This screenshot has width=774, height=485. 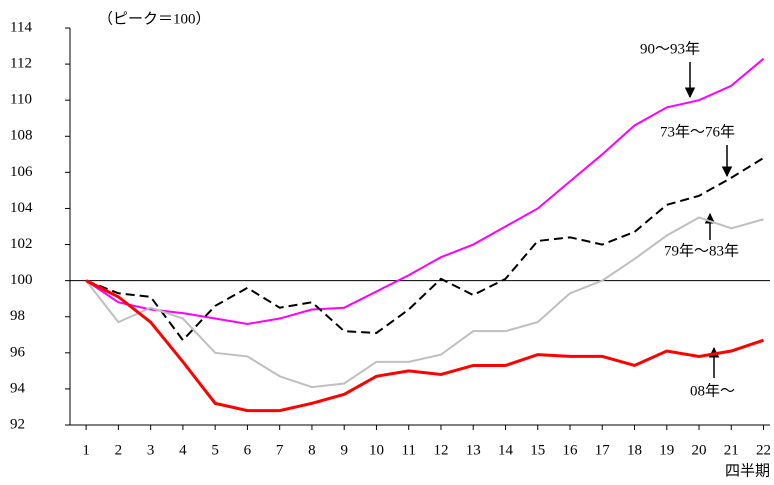 What do you see at coordinates (634, 450) in the screenshot?
I see `x-tick-label: 18` at bounding box center [634, 450].